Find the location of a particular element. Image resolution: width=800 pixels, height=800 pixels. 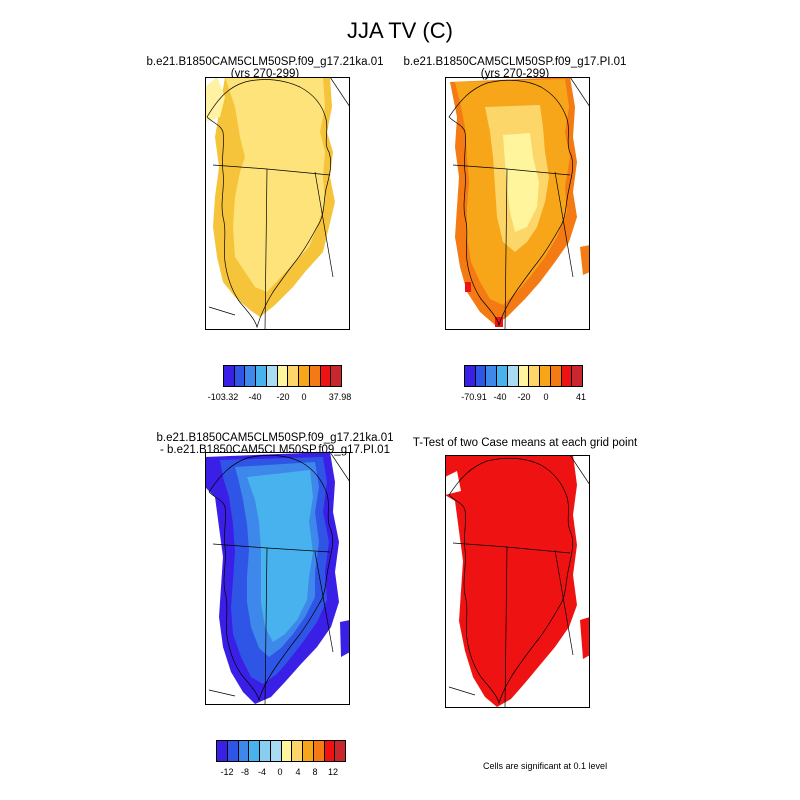

map-frame-diff is located at coordinates (277, 578).